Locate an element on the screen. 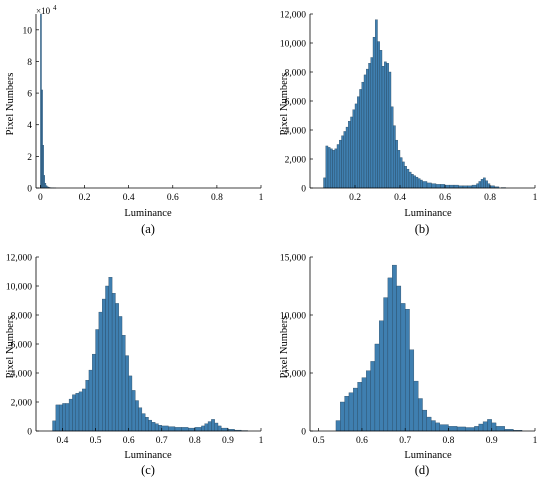 The image size is (550, 481). panel-d-caption: (d) is located at coordinates (422, 470).